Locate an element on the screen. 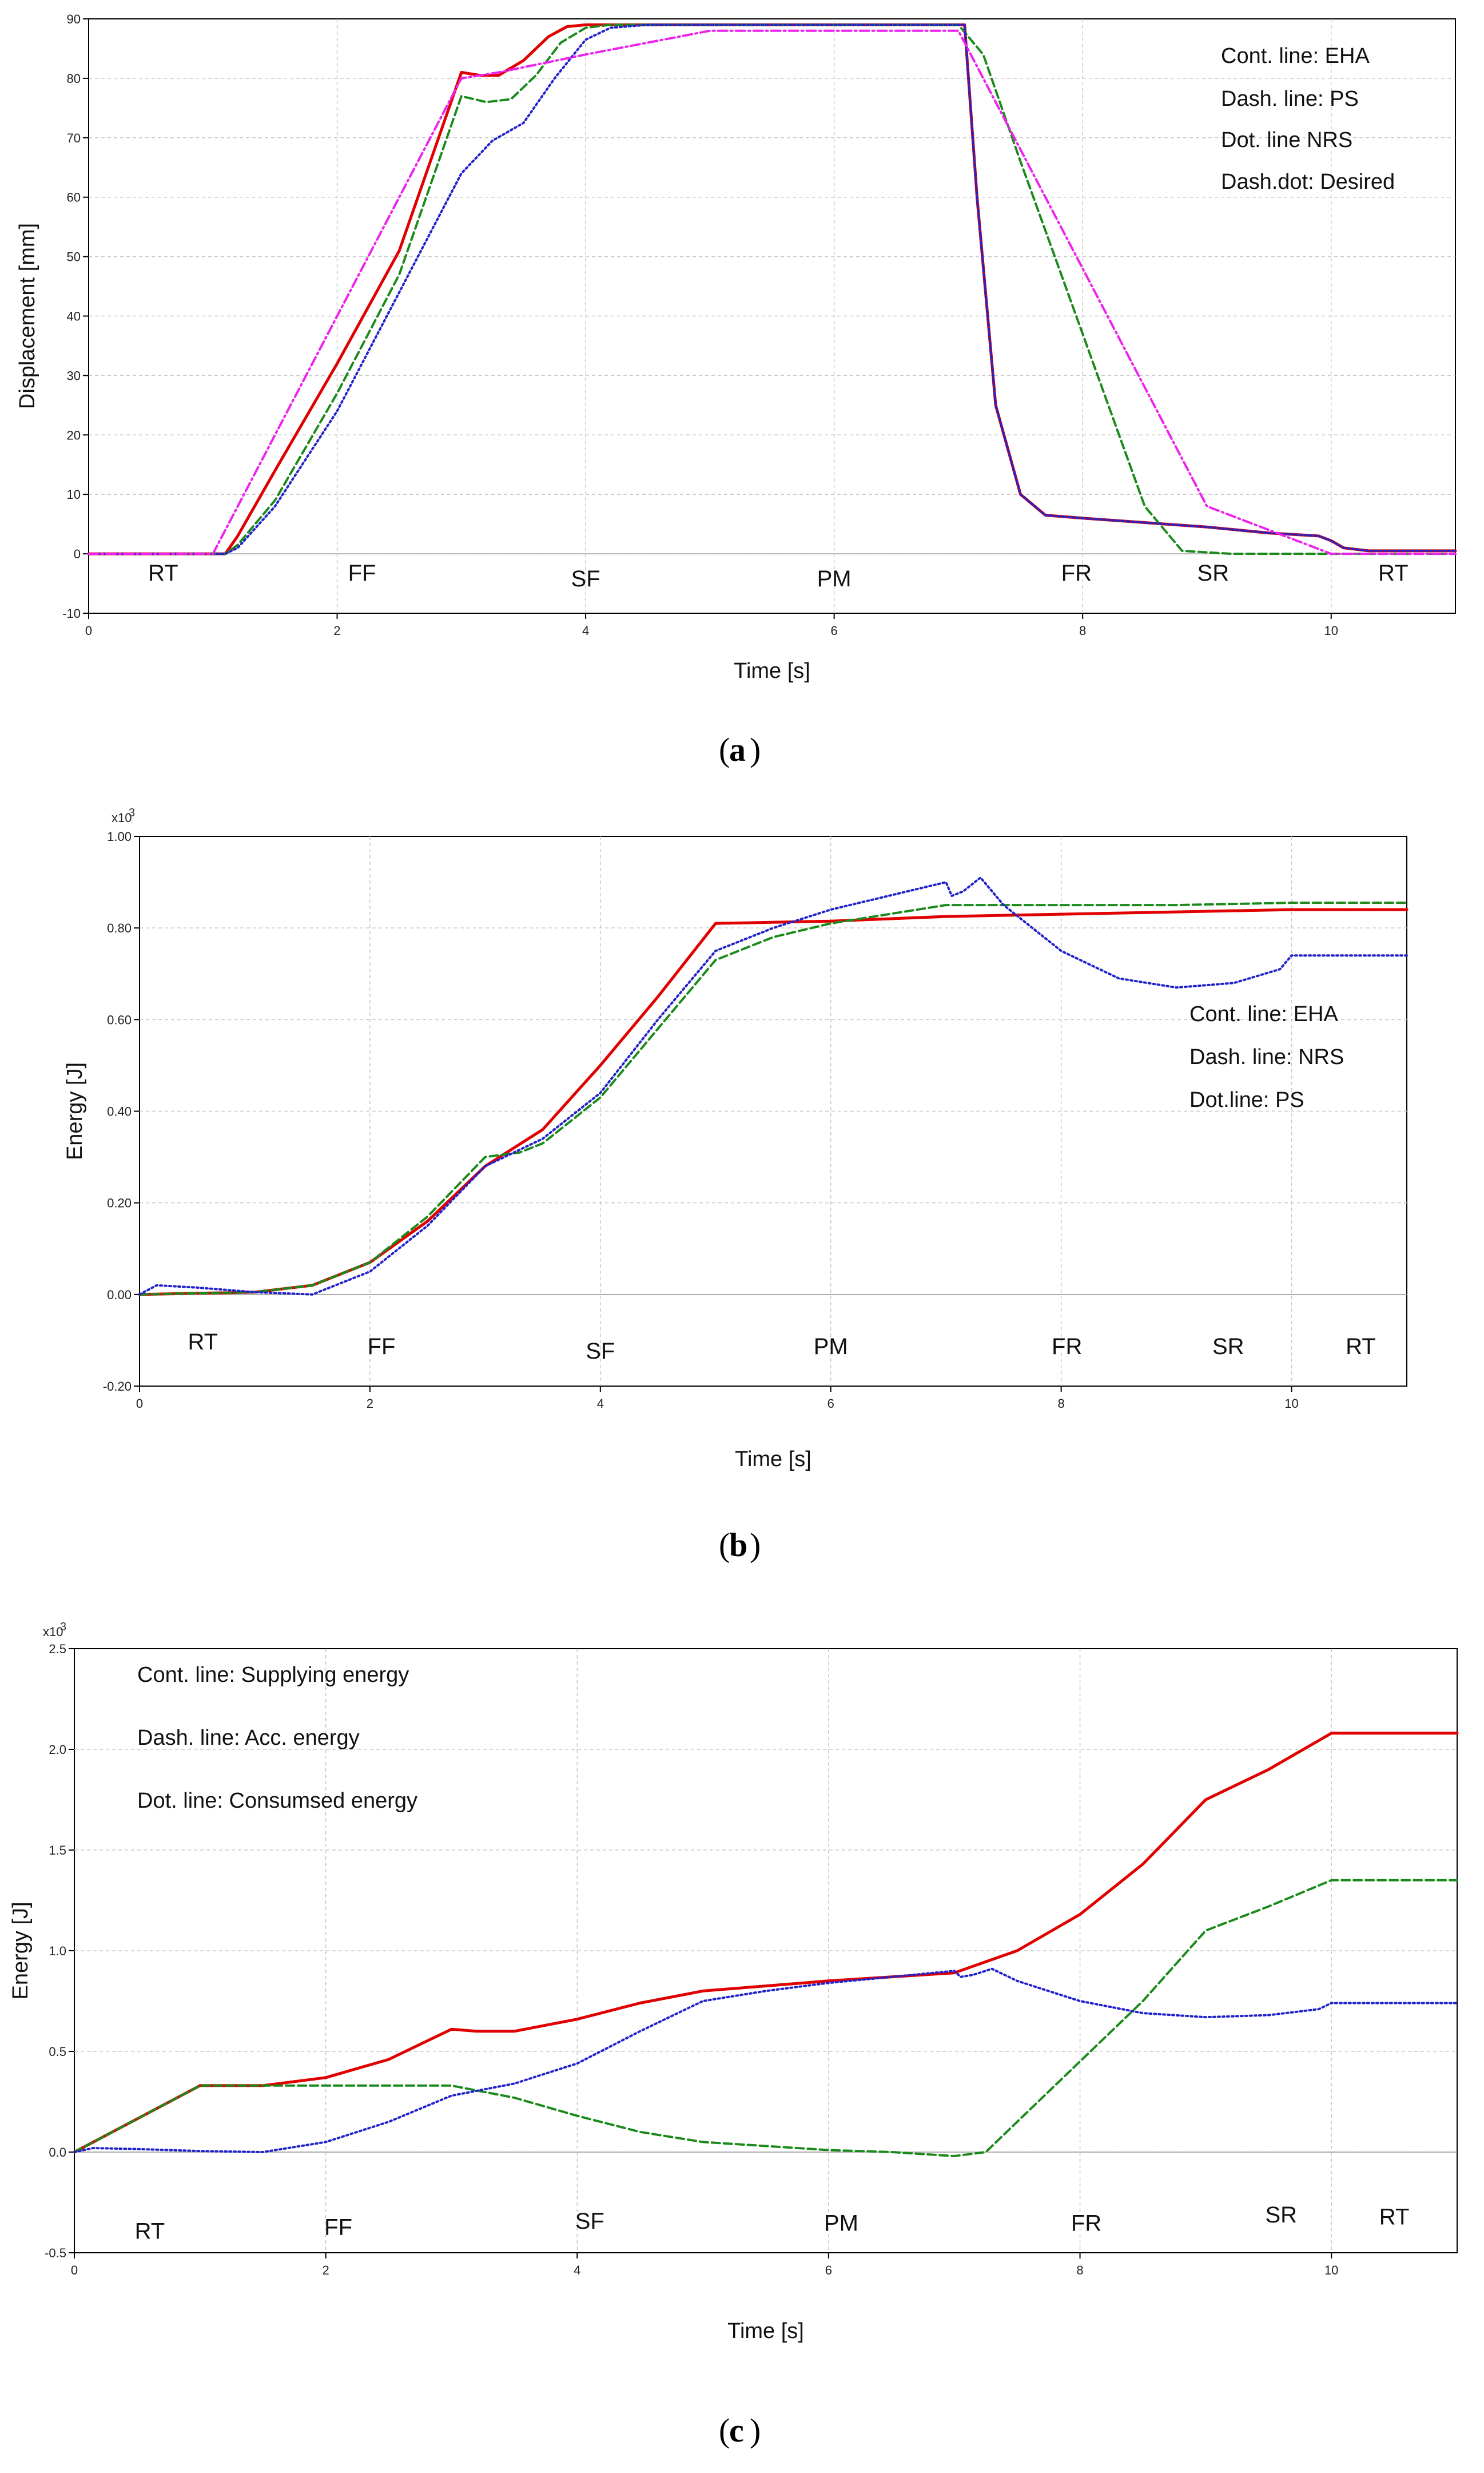 Image resolution: width=1484 pixels, height=2473 pixels. legend-annotation: Dot. line NRS is located at coordinates (1286, 140).